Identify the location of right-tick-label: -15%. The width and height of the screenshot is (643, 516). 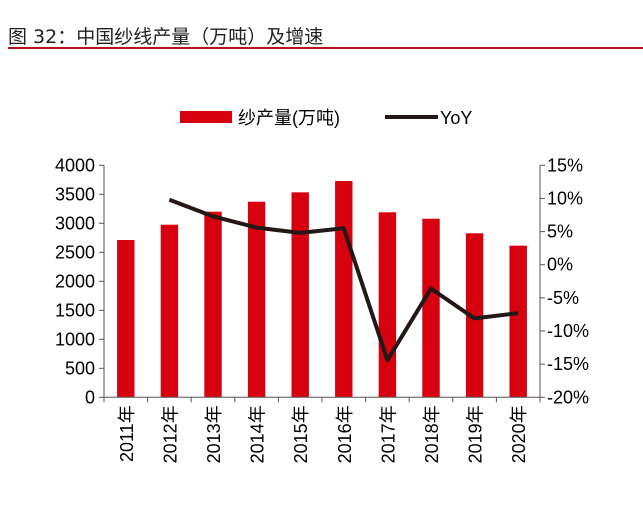
(568, 364).